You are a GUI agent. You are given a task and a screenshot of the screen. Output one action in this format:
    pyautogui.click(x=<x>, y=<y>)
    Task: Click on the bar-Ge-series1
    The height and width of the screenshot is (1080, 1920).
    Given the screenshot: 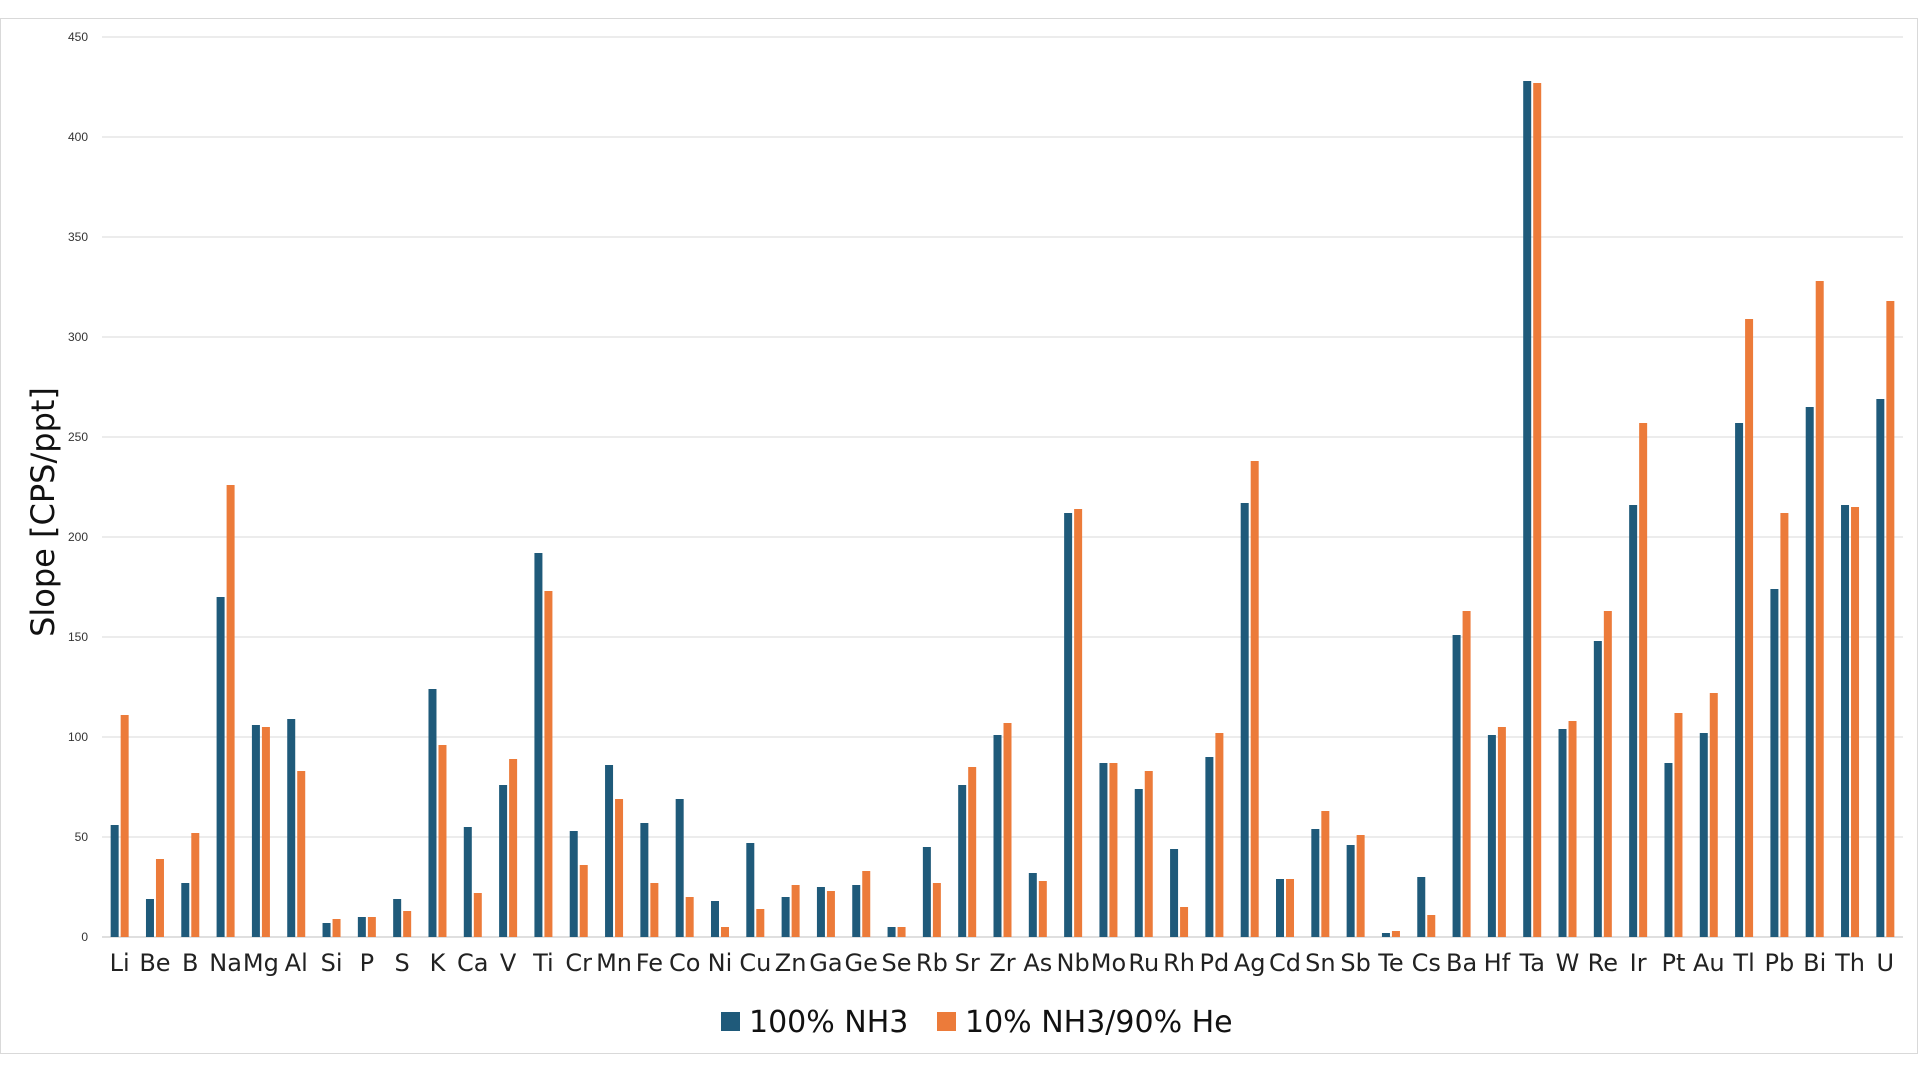 What is the action you would take?
    pyautogui.click(x=856, y=911)
    